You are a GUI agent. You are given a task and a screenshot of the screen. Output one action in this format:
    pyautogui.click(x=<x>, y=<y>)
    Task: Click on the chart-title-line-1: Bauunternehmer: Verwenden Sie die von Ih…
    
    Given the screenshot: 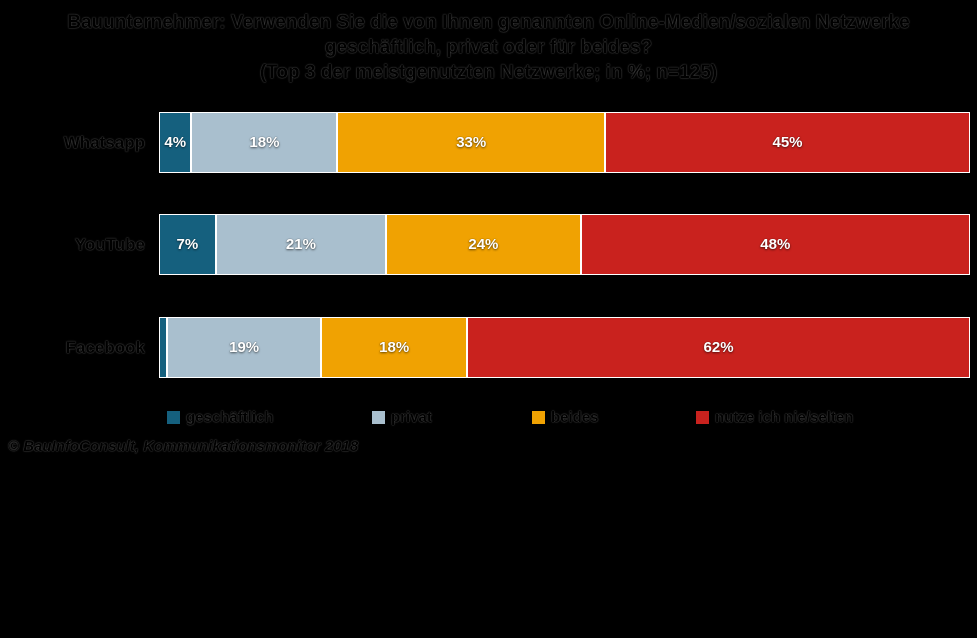 What is the action you would take?
    pyautogui.click(x=488, y=22)
    